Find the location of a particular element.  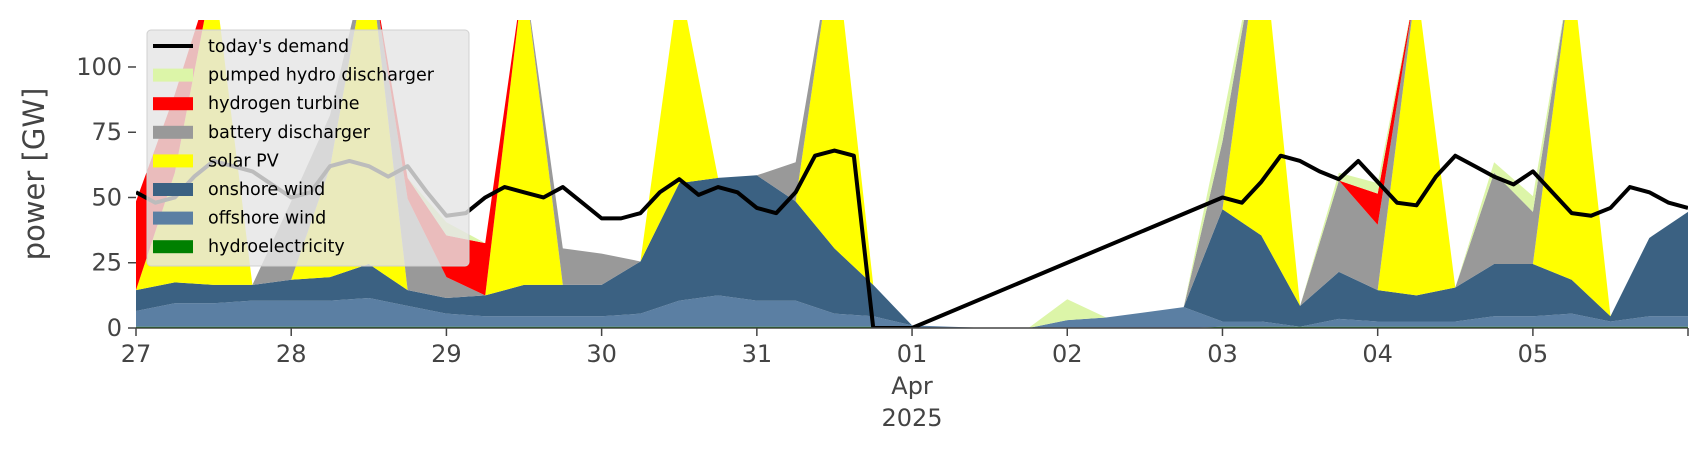

legend-box is located at coordinates (308, 148).